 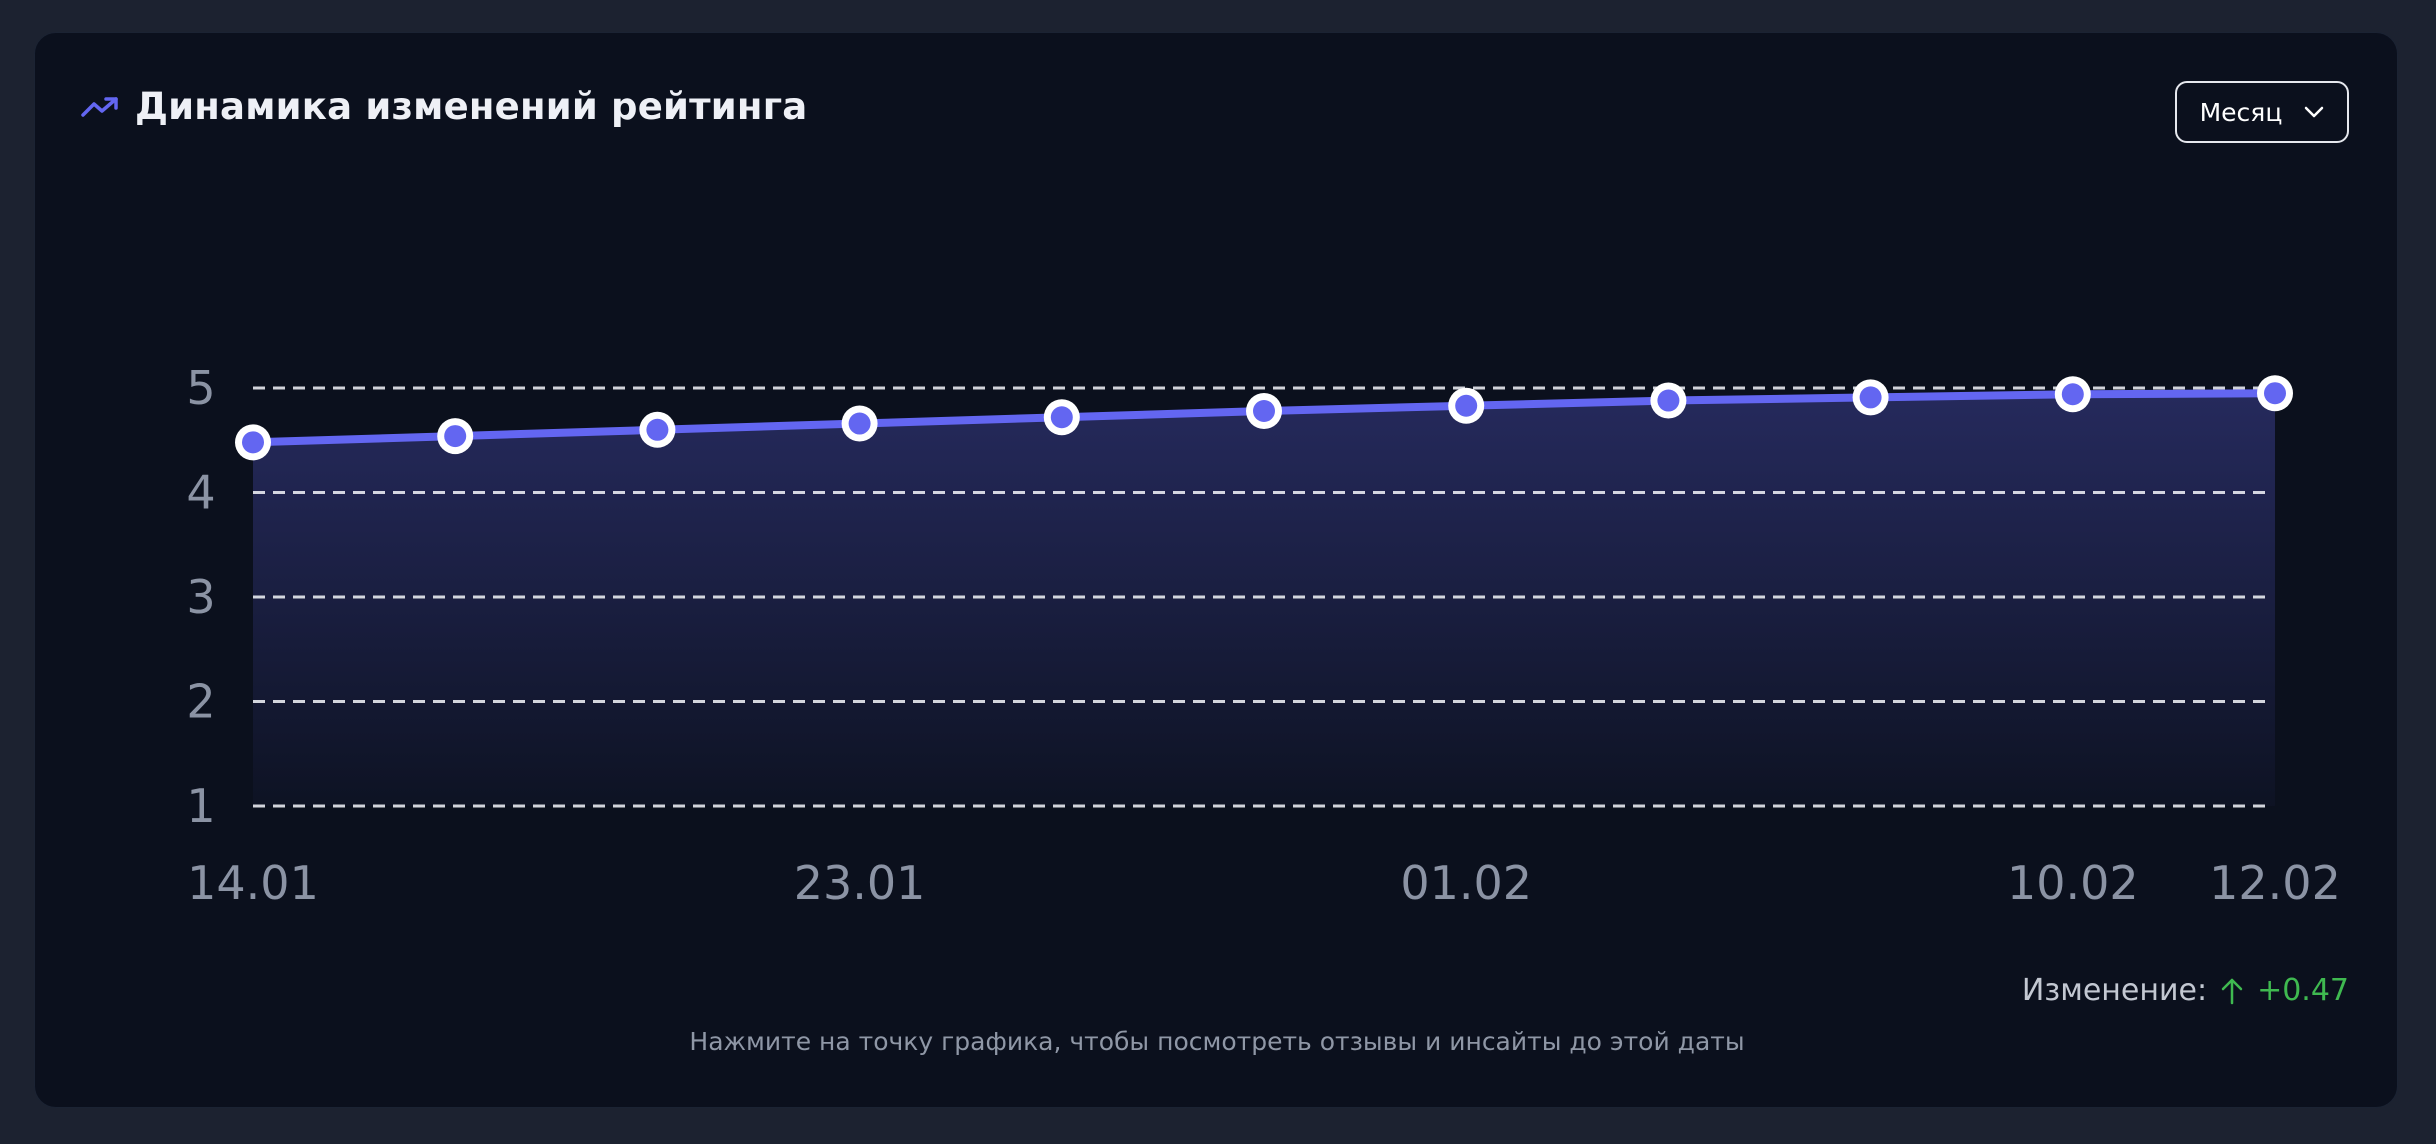 What do you see at coordinates (471, 106) in the screenshot?
I see `chart-title: Динамика изменений рейтинга` at bounding box center [471, 106].